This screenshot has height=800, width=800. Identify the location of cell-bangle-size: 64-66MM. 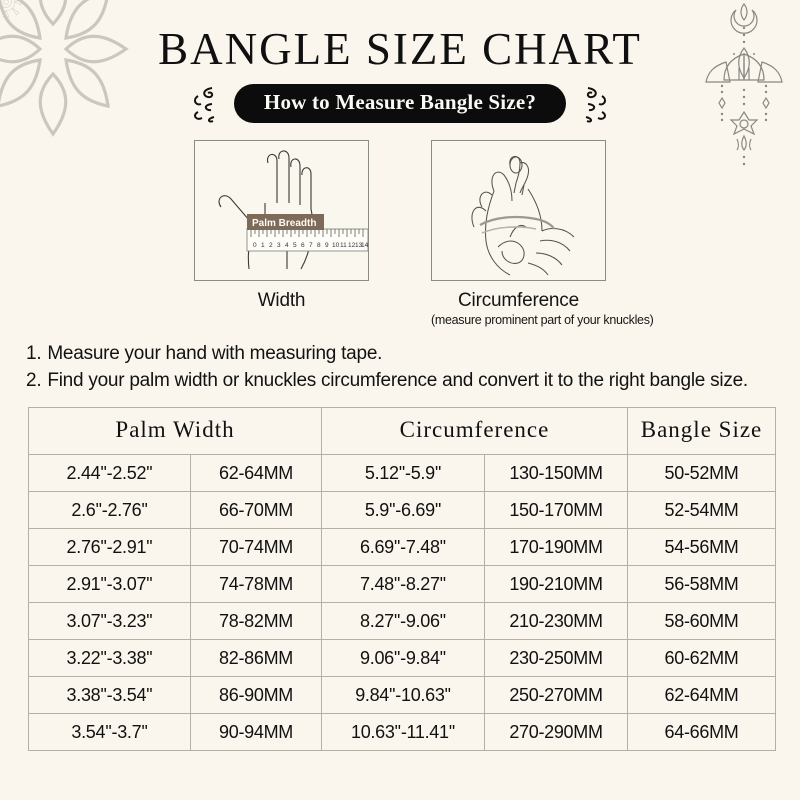
(701, 732).